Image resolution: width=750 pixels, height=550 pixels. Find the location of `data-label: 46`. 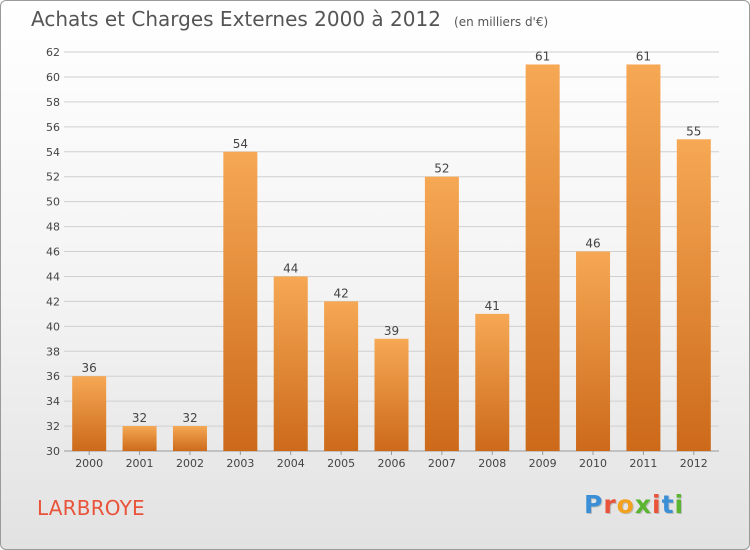

data-label: 46 is located at coordinates (592, 244).